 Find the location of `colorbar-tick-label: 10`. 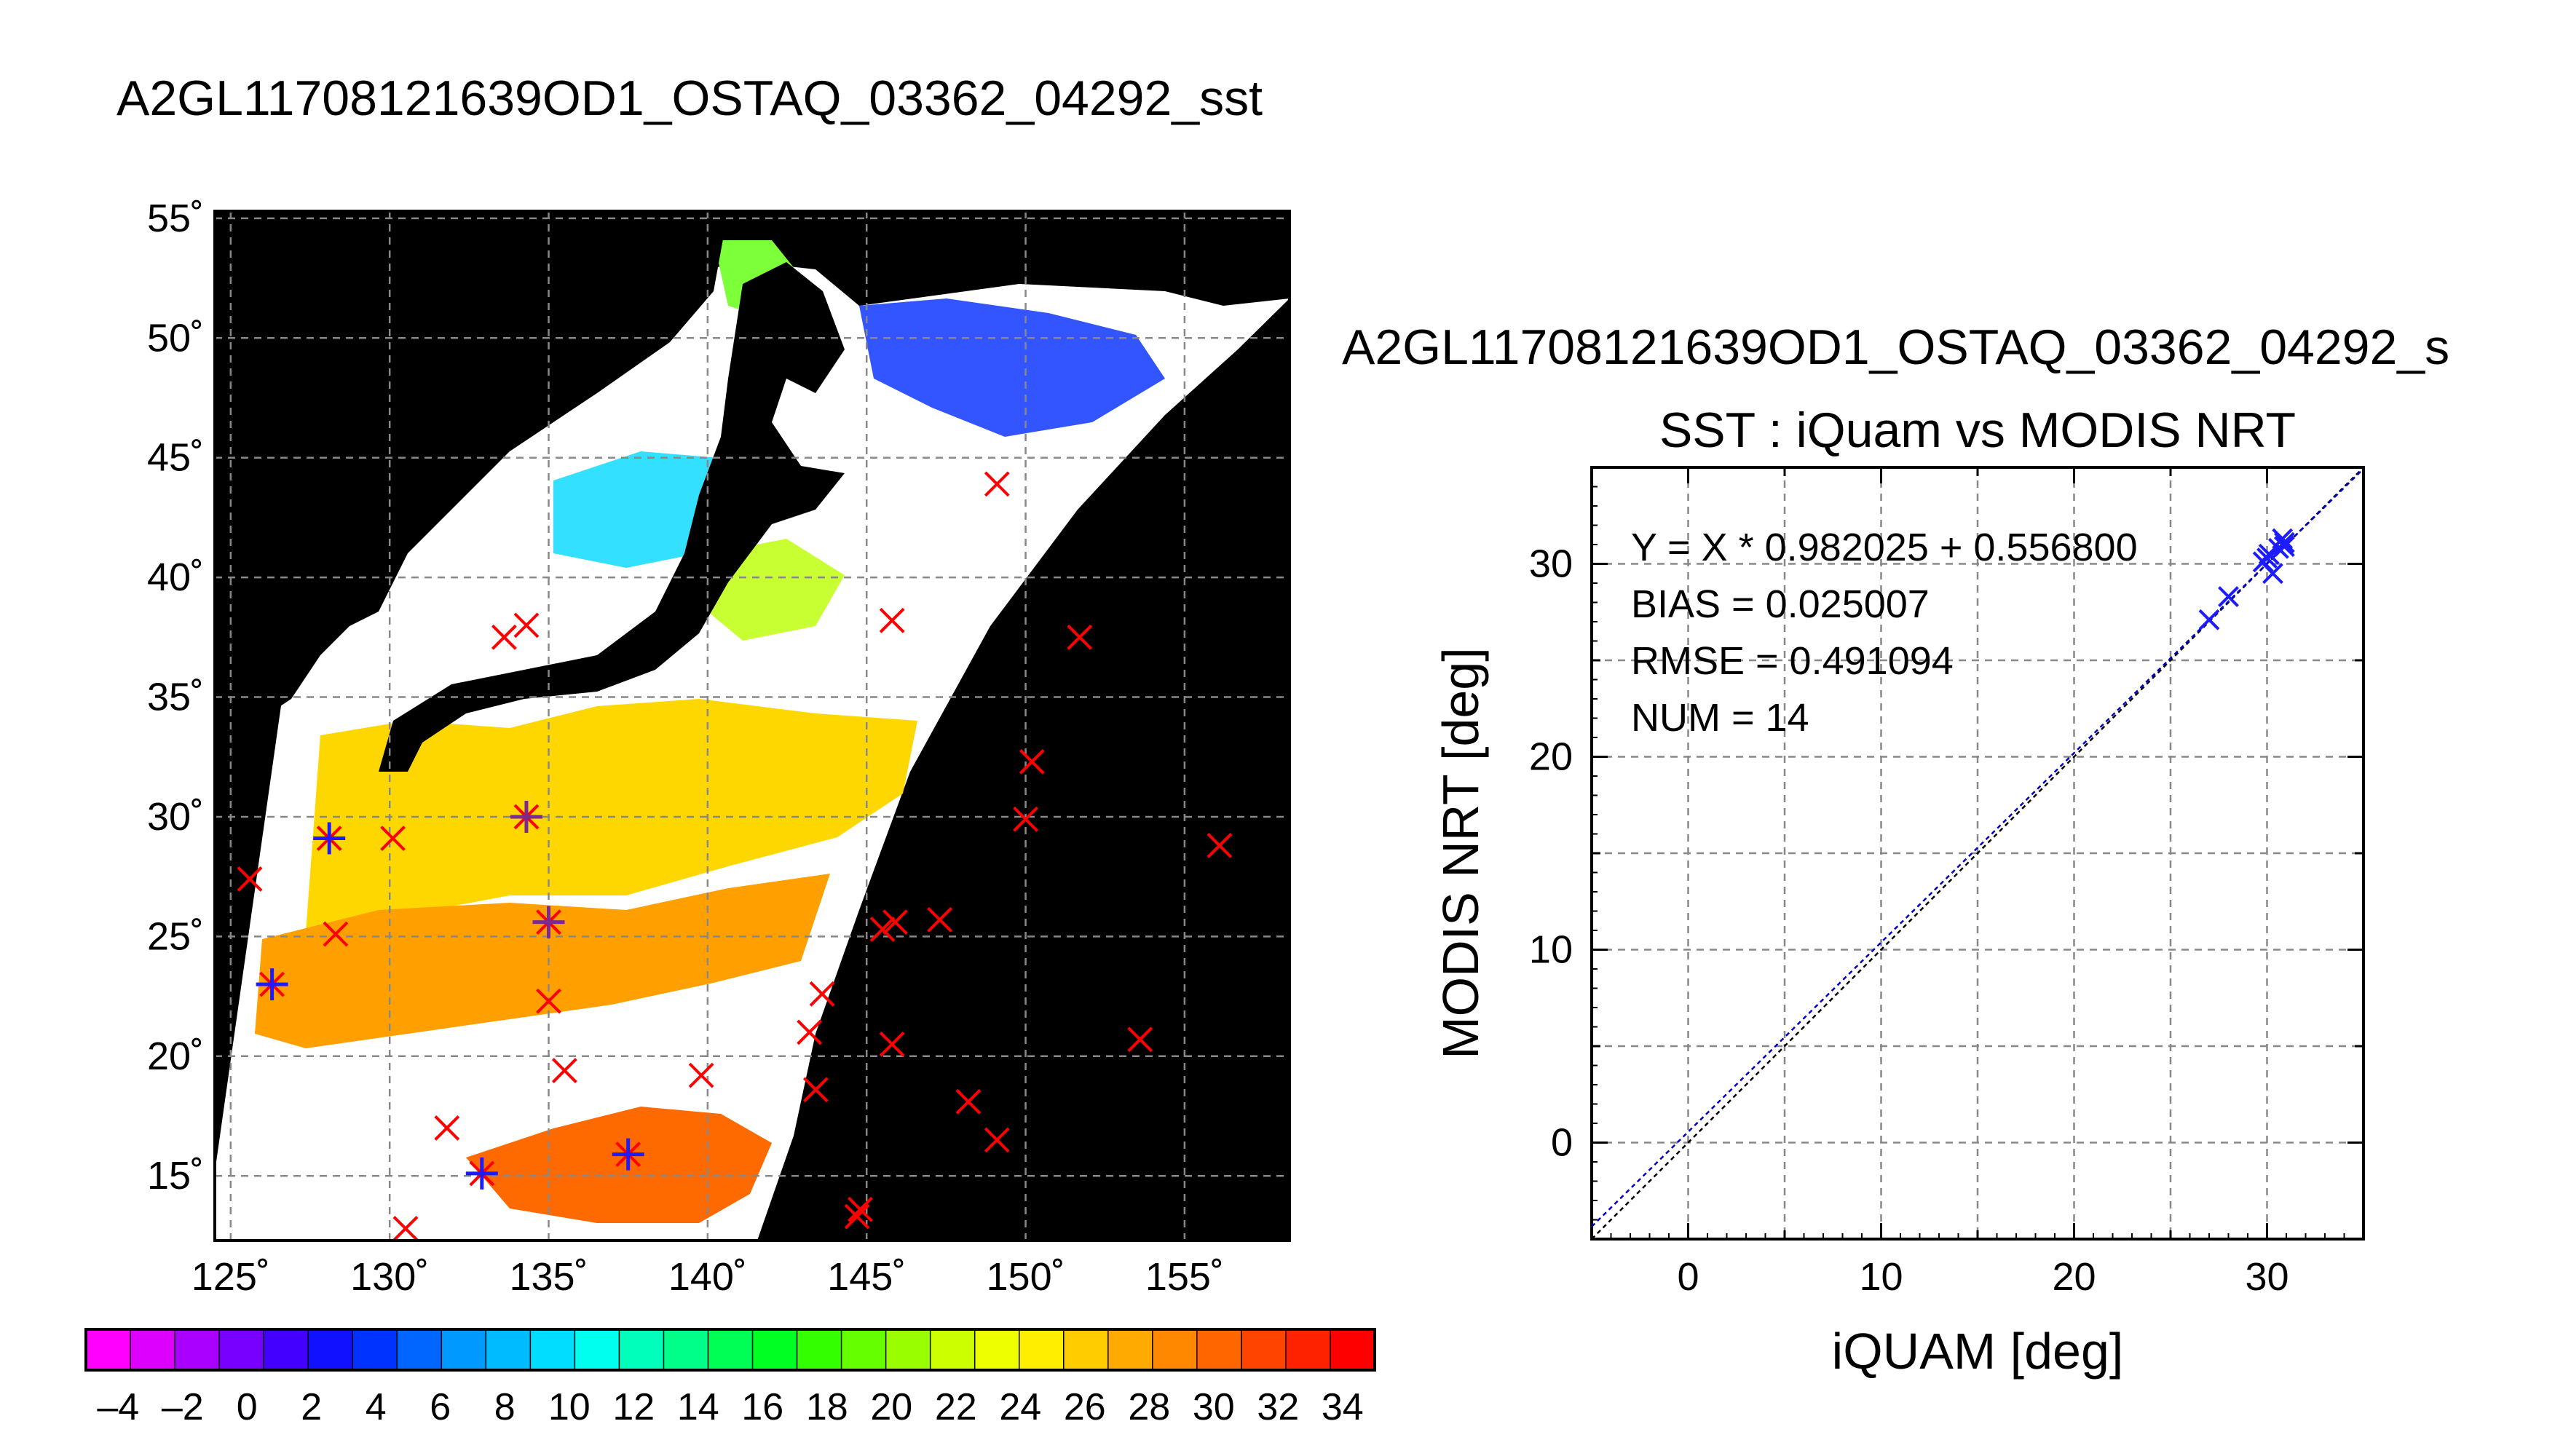

colorbar-tick-label: 10 is located at coordinates (569, 1407).